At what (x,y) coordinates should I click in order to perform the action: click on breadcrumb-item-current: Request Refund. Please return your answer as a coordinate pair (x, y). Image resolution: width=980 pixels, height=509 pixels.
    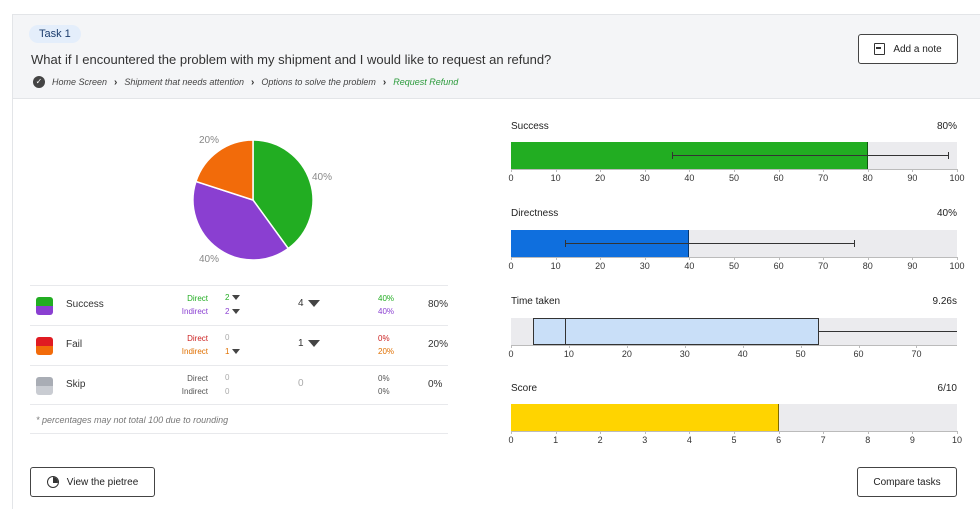
    Looking at the image, I should click on (426, 82).